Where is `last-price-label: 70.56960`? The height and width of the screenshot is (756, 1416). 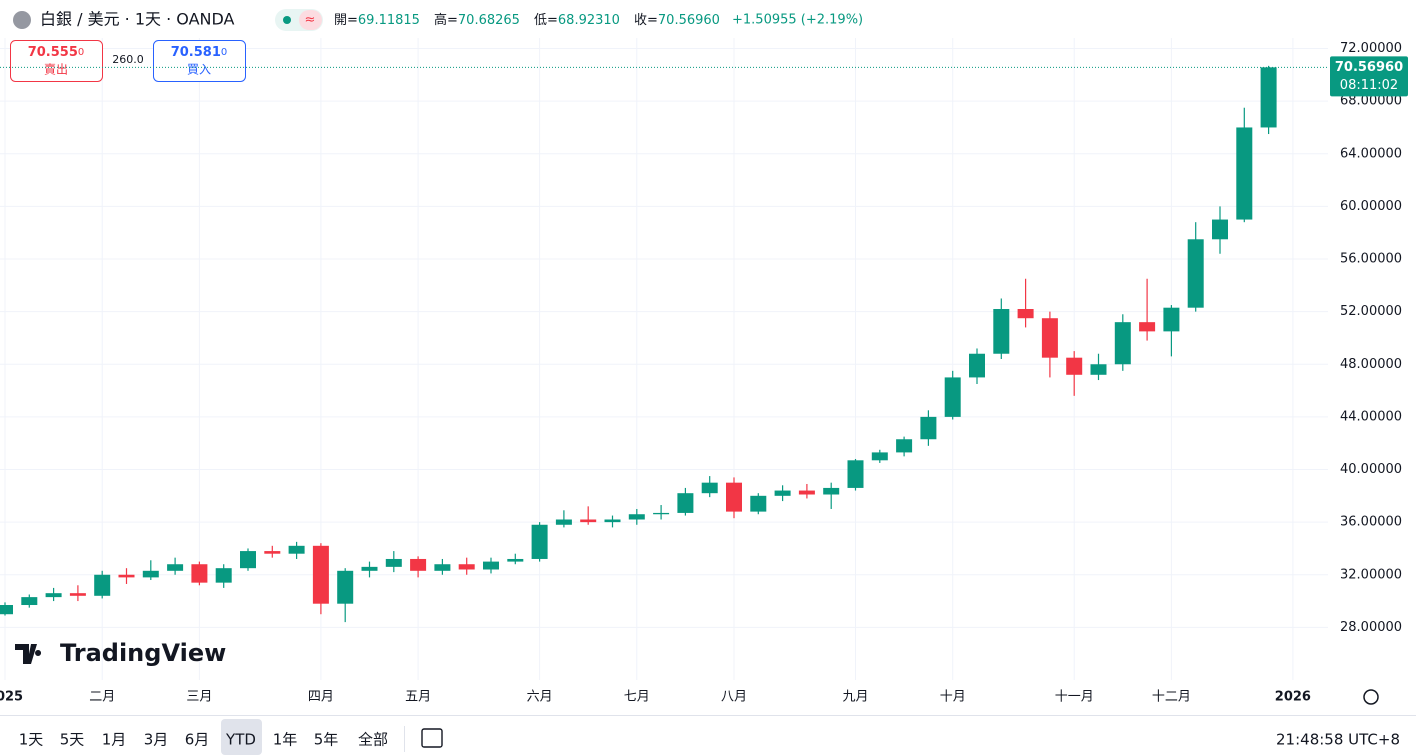
last-price-label: 70.56960 is located at coordinates (1369, 67).